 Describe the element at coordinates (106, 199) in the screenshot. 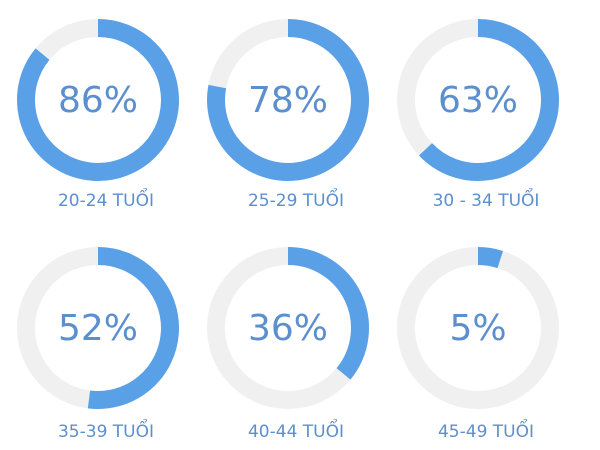

I see `age-label: 20-24 TUỔI` at that location.